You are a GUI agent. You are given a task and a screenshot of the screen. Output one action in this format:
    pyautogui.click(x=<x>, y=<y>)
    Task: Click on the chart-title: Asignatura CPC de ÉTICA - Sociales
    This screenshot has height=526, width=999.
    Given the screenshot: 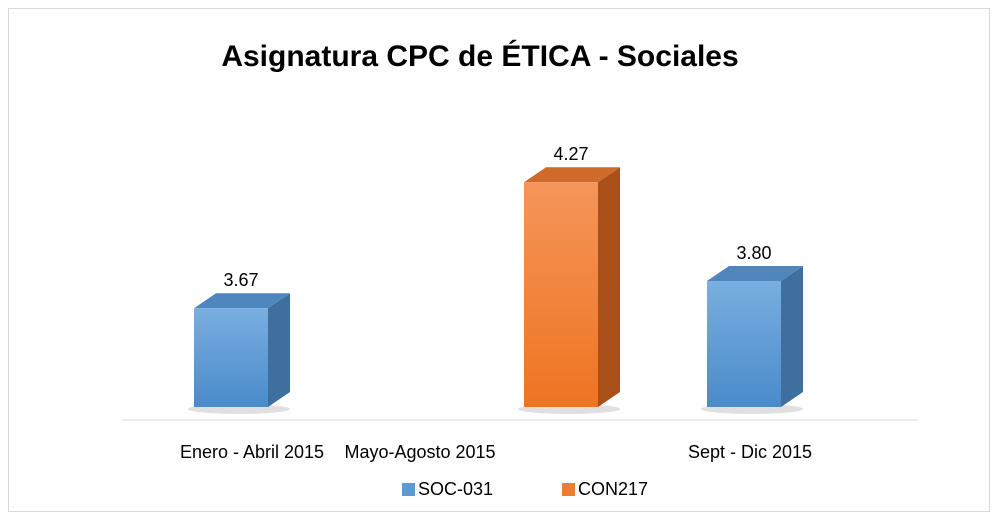 What is the action you would take?
    pyautogui.click(x=479, y=56)
    